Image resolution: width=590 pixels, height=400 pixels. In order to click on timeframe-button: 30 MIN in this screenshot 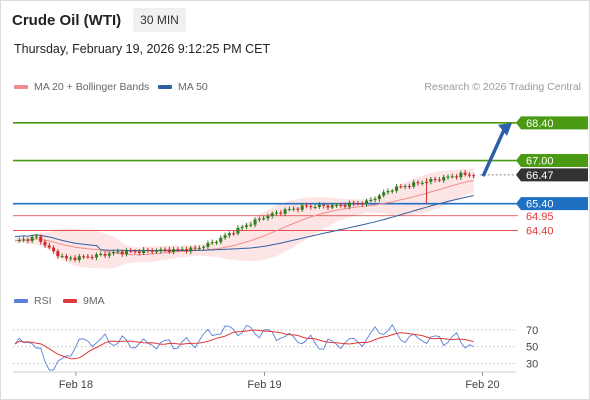, I will do `click(159, 20)`.